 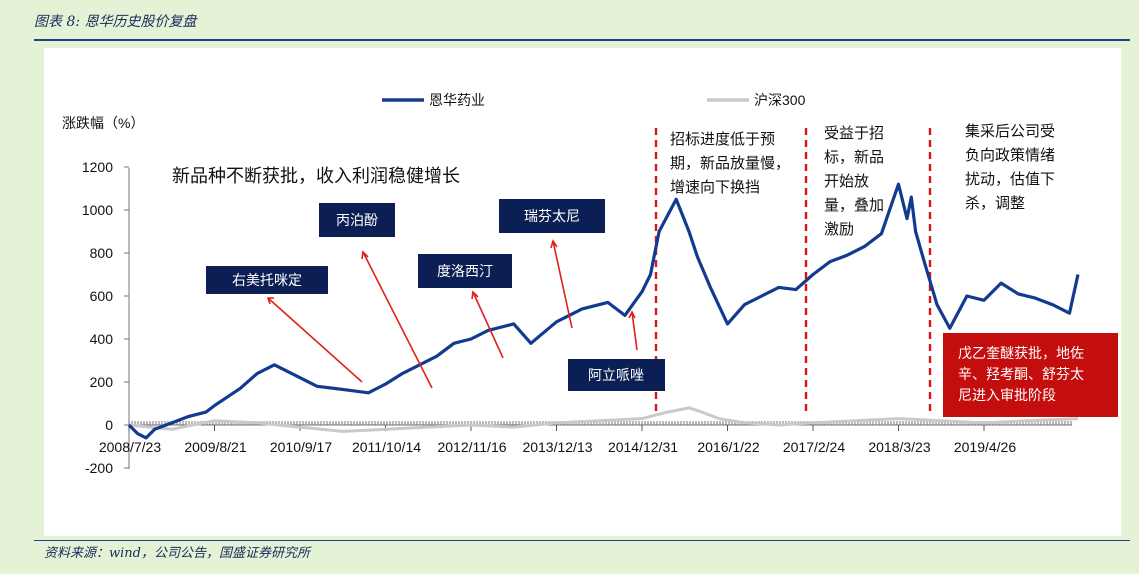 I want to click on red-line2: 辛、羟考酮、舒芬太, so click(x=1021, y=375).